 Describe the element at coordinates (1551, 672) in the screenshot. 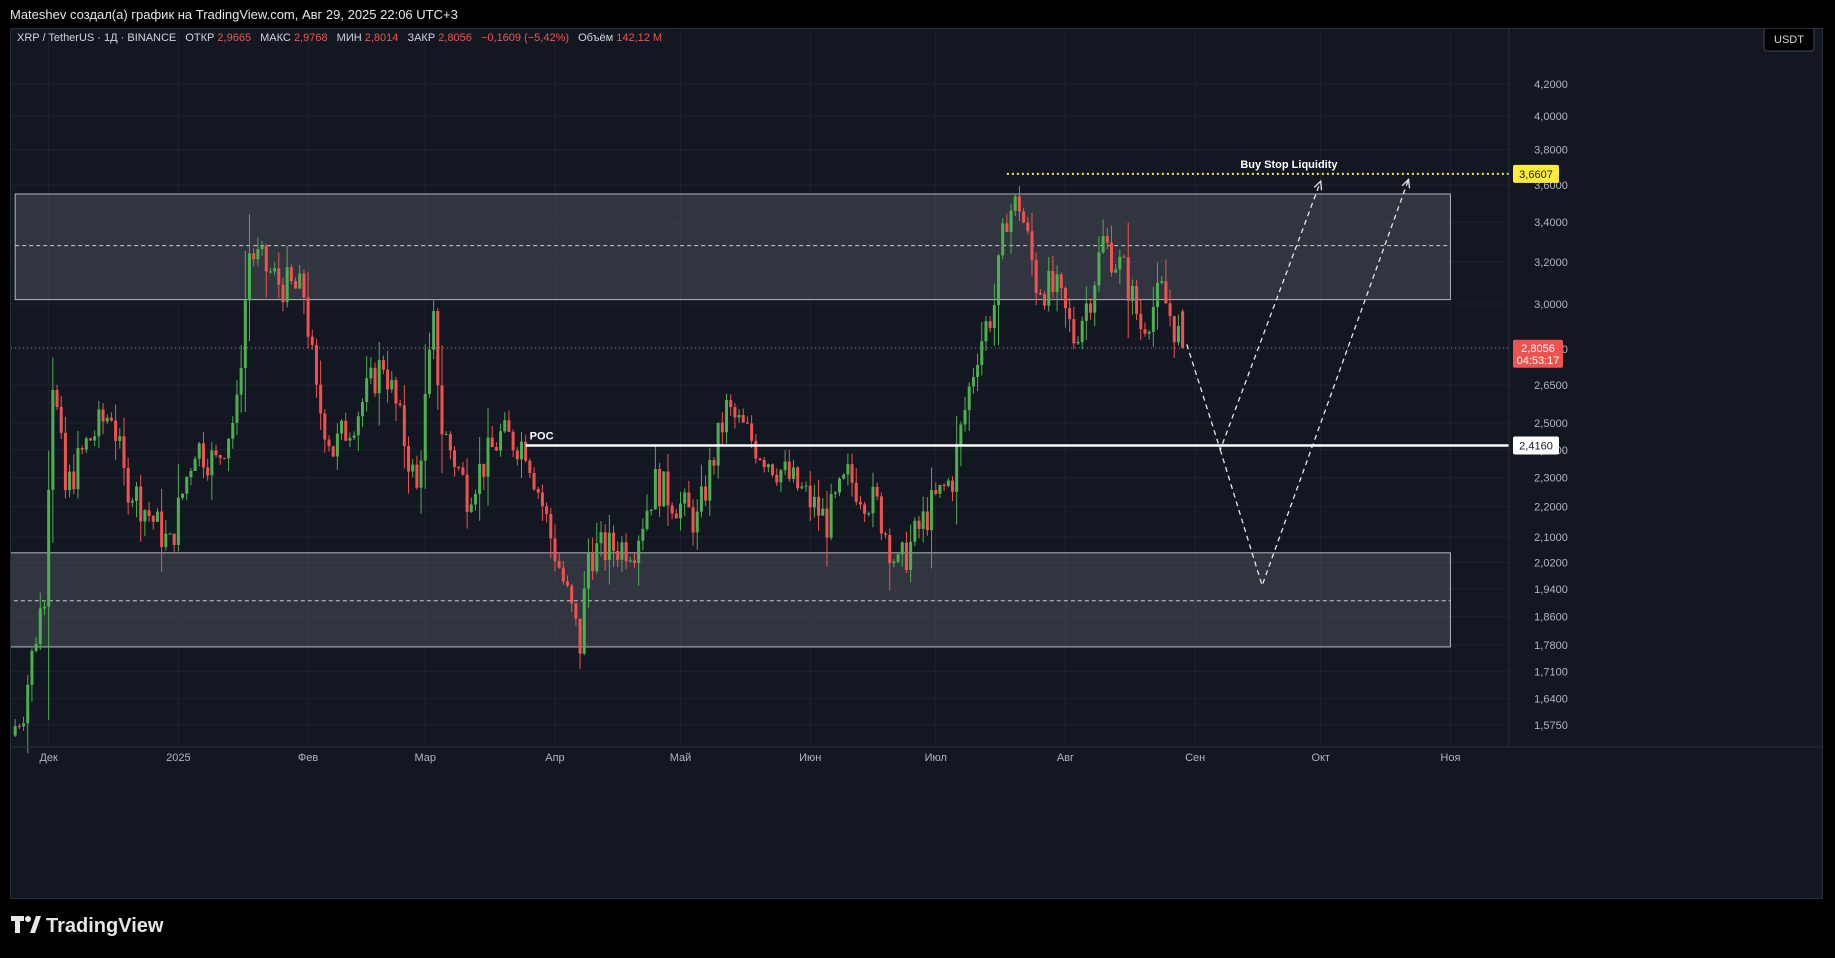

I see `price-tick-label: 1,7100` at that location.